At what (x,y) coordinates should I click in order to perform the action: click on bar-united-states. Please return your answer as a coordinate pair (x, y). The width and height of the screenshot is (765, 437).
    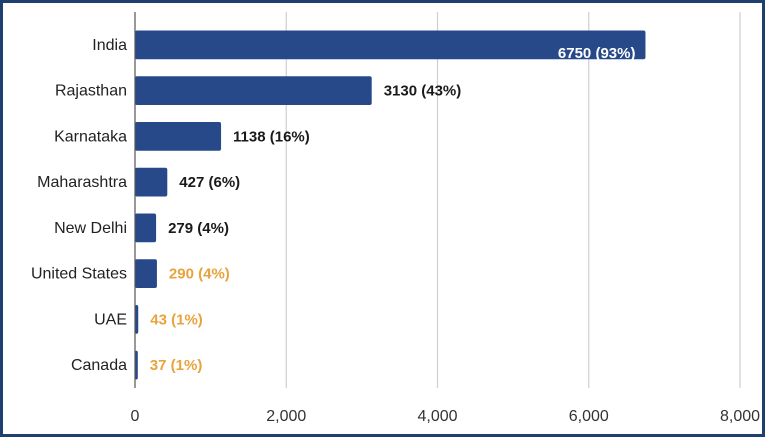
    Looking at the image, I should click on (146, 274).